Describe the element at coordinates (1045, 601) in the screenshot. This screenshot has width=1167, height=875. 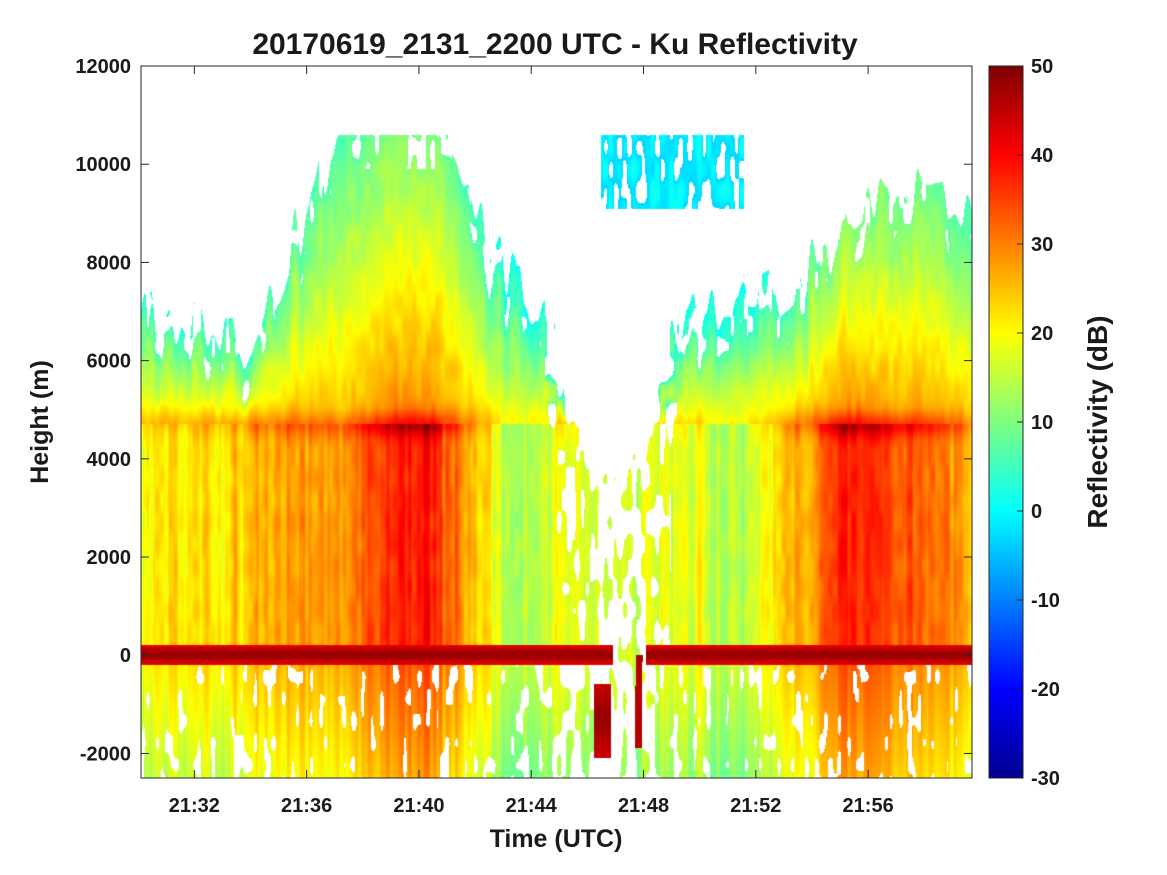
I see `colorbar-tick-label: -10` at that location.